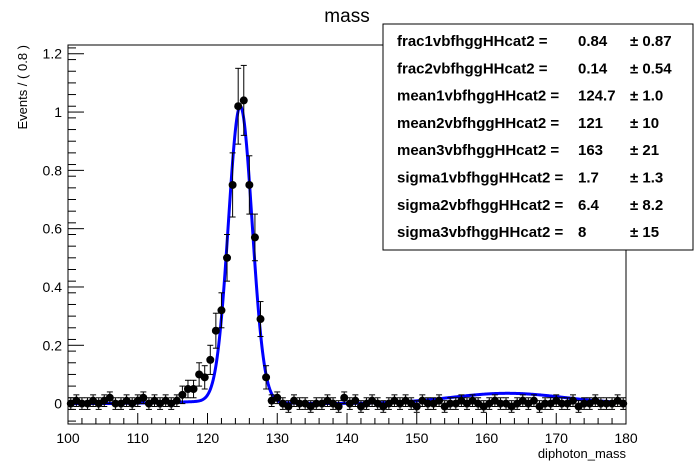 Image resolution: width=696 pixels, height=472 pixels. Describe the element at coordinates (53, 229) in the screenshot. I see `y-tick-label: 0.6` at that location.